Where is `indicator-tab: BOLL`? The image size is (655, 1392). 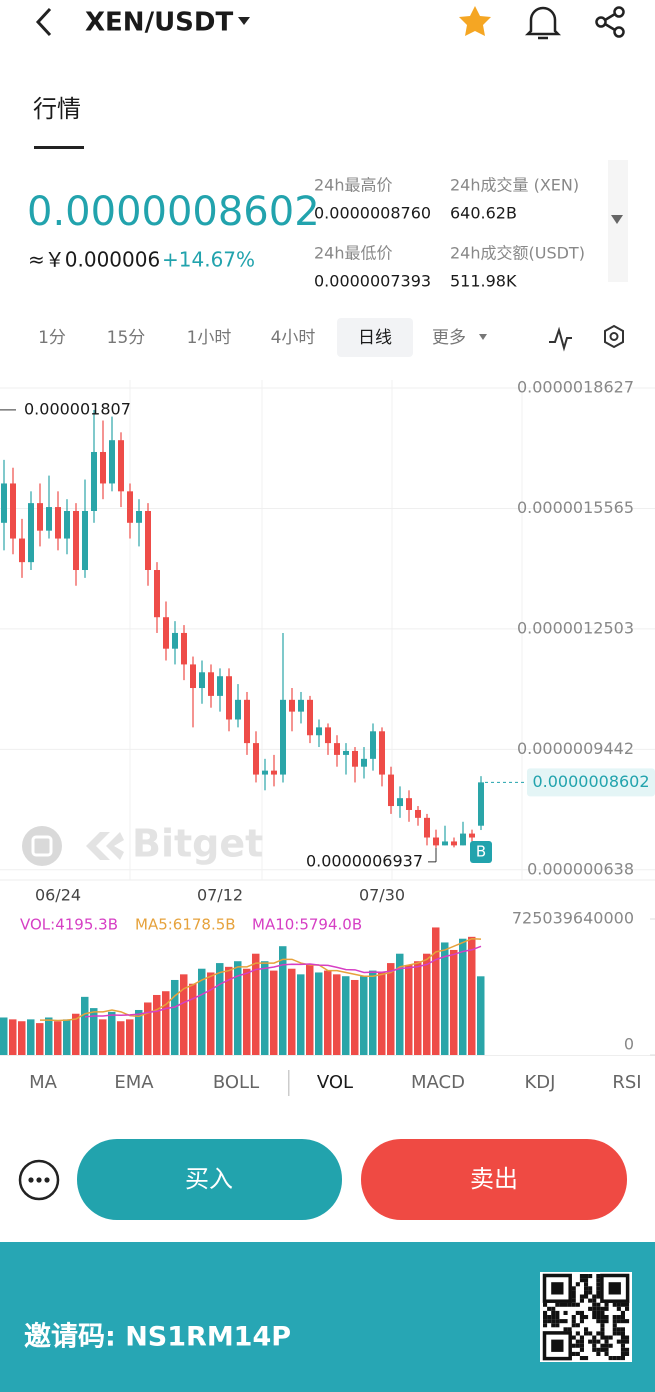
indicator-tab: BOLL is located at coordinates (236, 1082).